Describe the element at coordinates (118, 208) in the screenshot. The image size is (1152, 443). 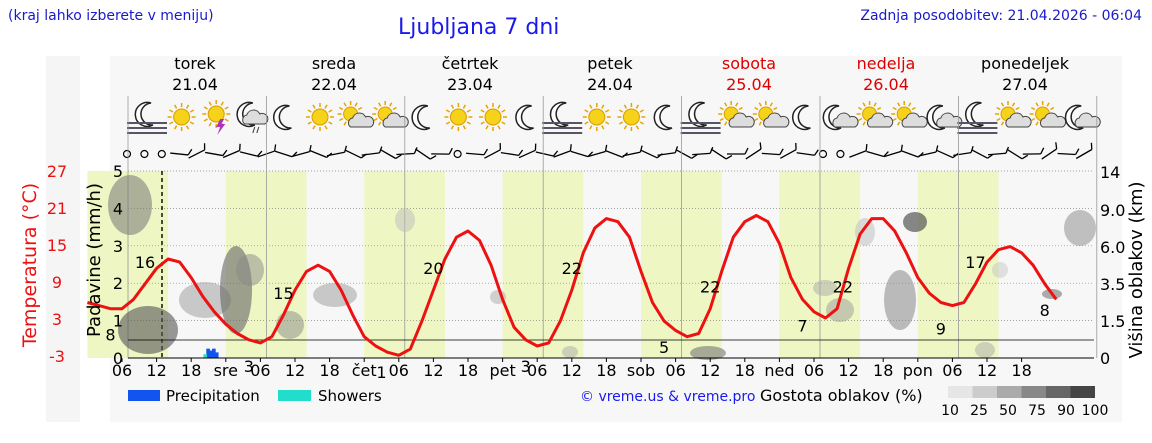
I see `left-axis-tick: 4` at that location.